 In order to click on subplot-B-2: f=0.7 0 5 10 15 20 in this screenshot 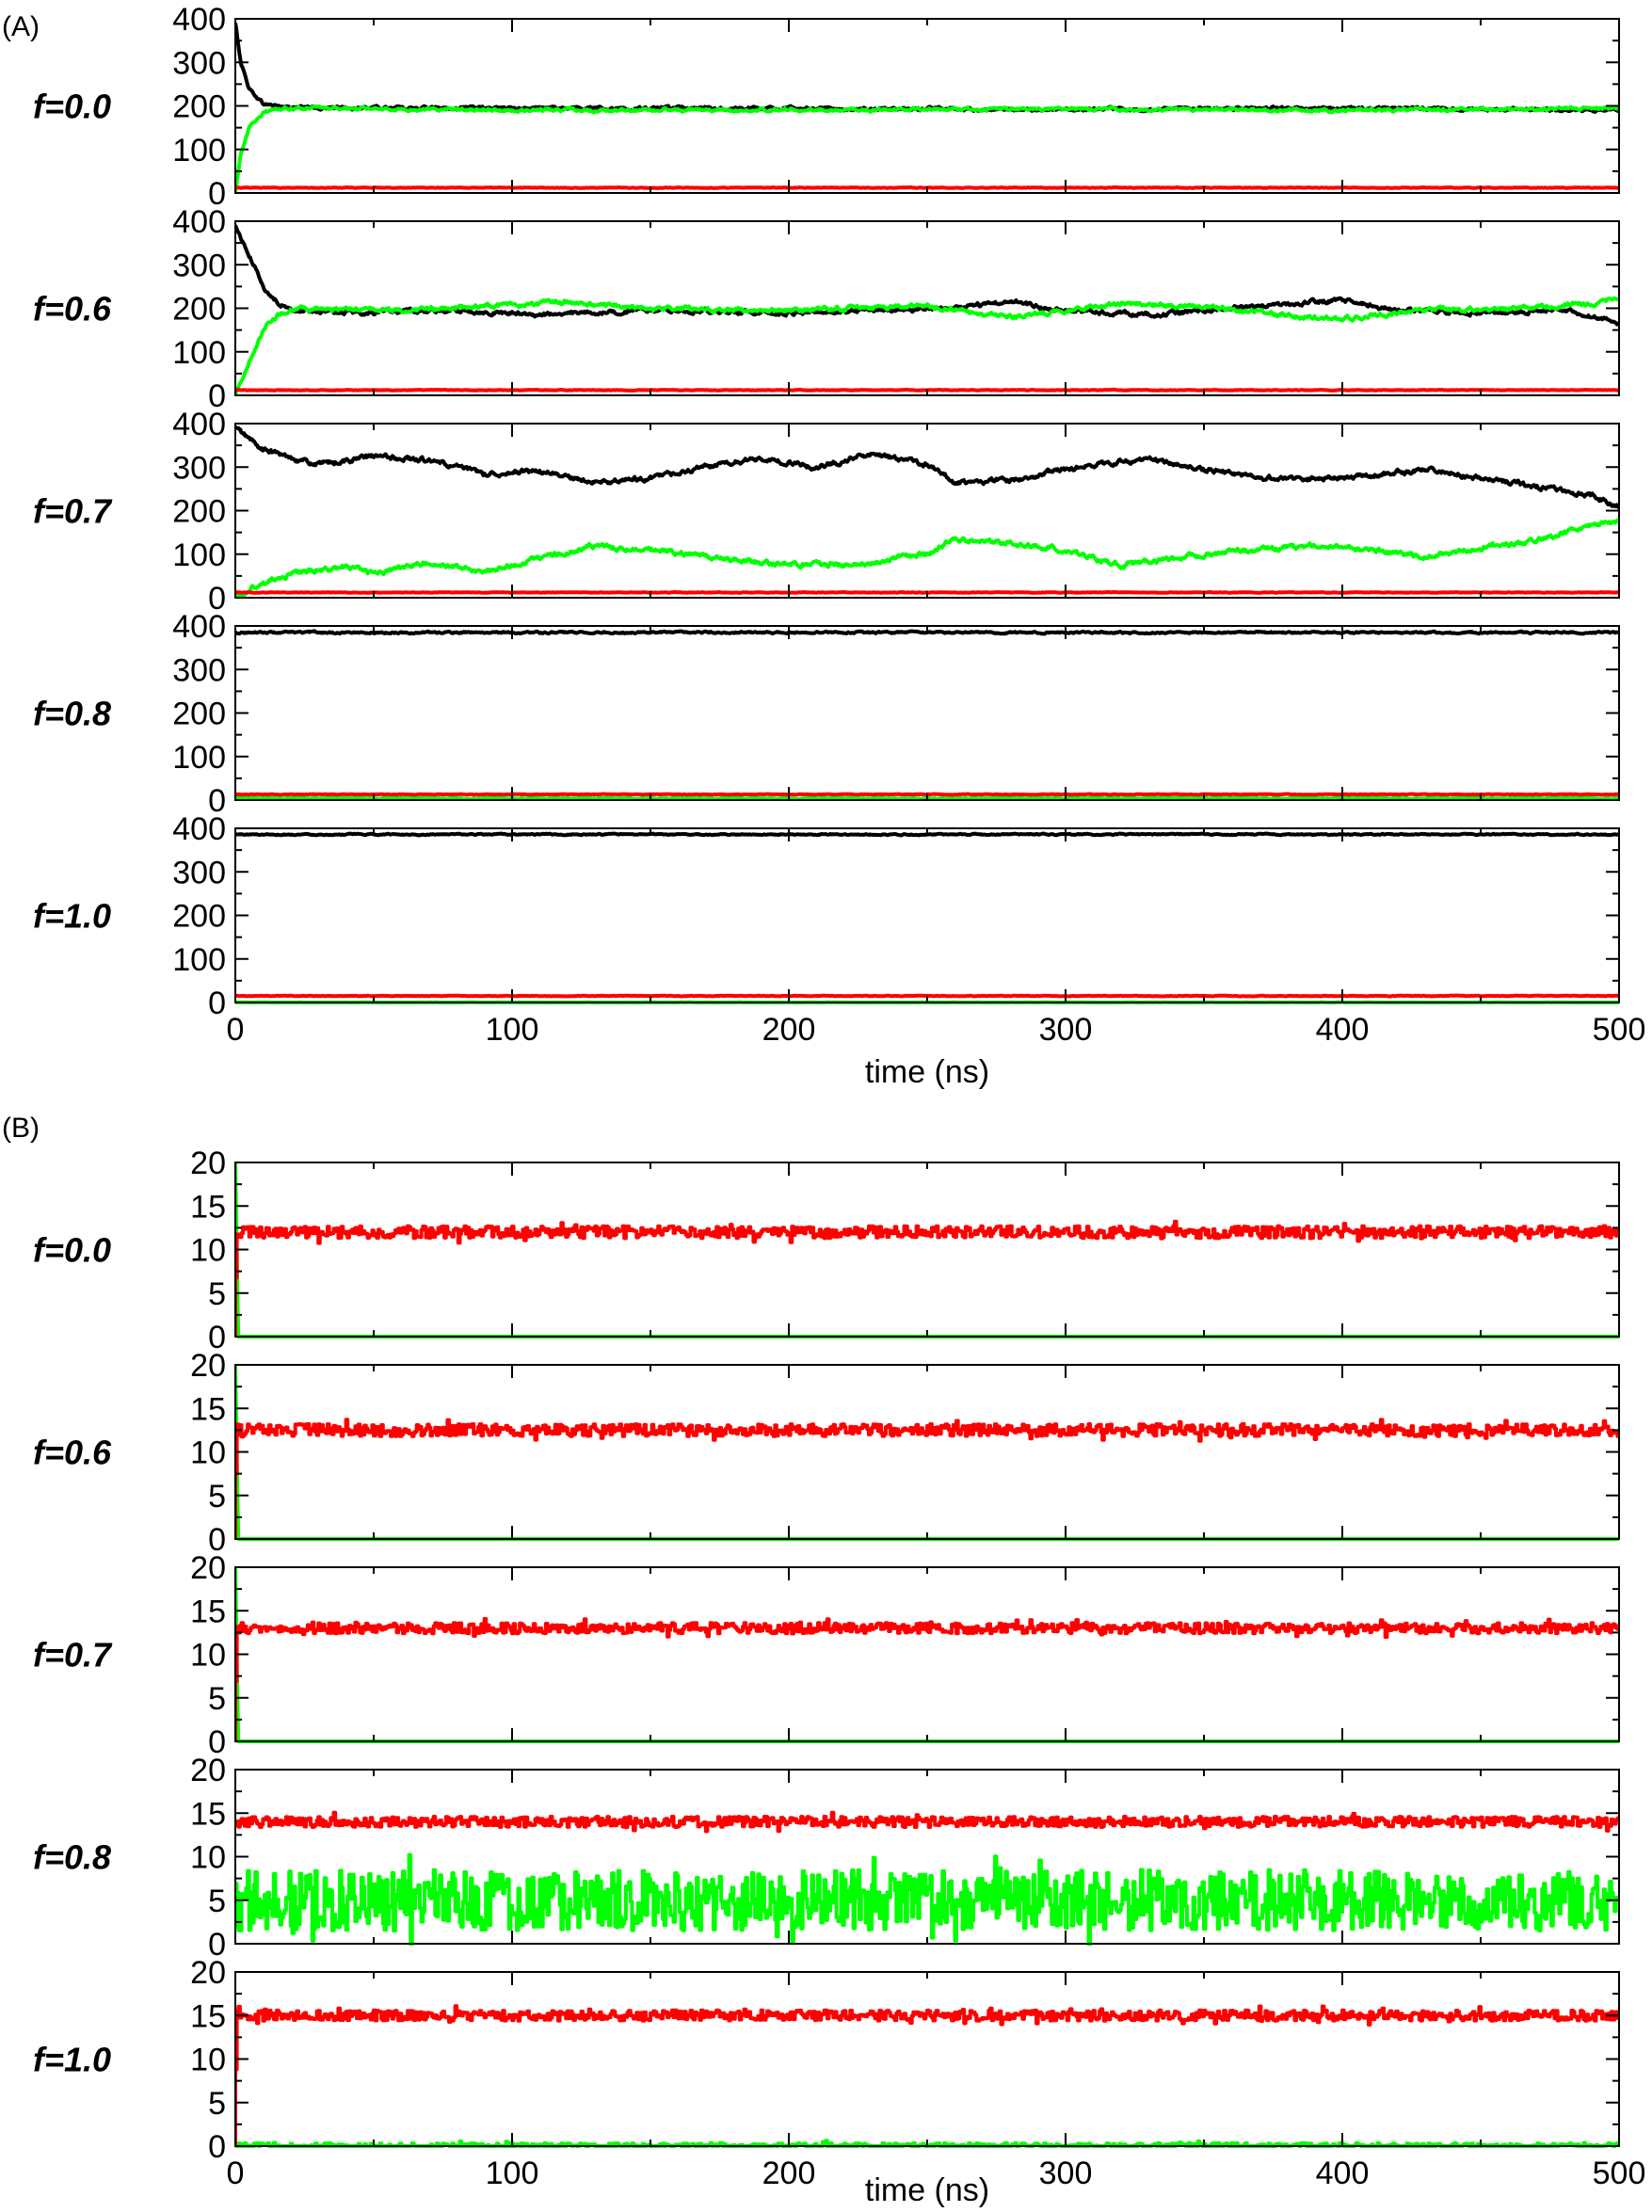, I will do `click(826, 1655)`.